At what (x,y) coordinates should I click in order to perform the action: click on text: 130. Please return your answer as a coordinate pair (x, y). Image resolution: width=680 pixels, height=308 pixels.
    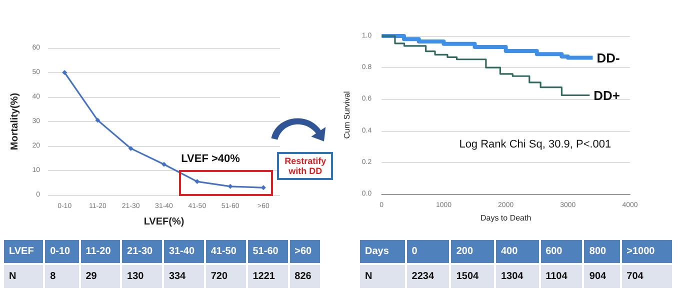
    Looking at the image, I should click on (142, 276).